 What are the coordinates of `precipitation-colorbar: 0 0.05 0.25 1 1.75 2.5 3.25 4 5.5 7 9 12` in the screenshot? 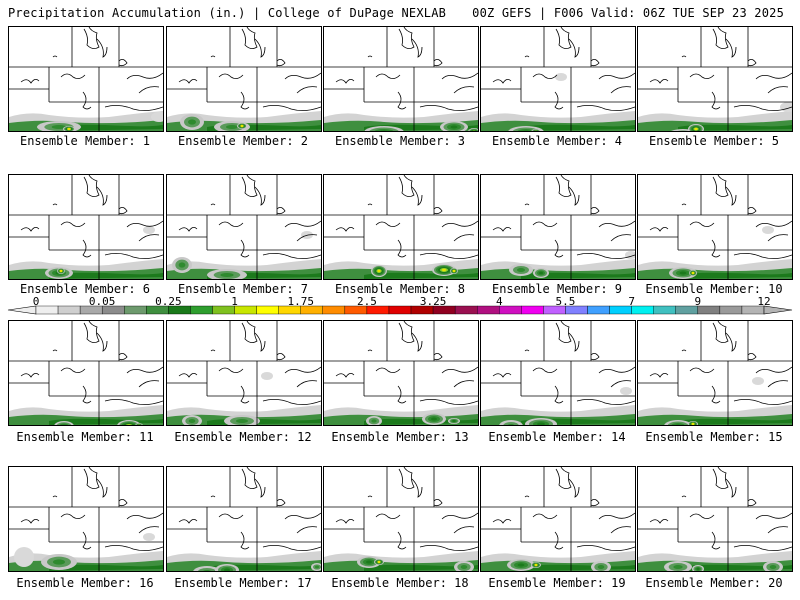 It's located at (400, 305).